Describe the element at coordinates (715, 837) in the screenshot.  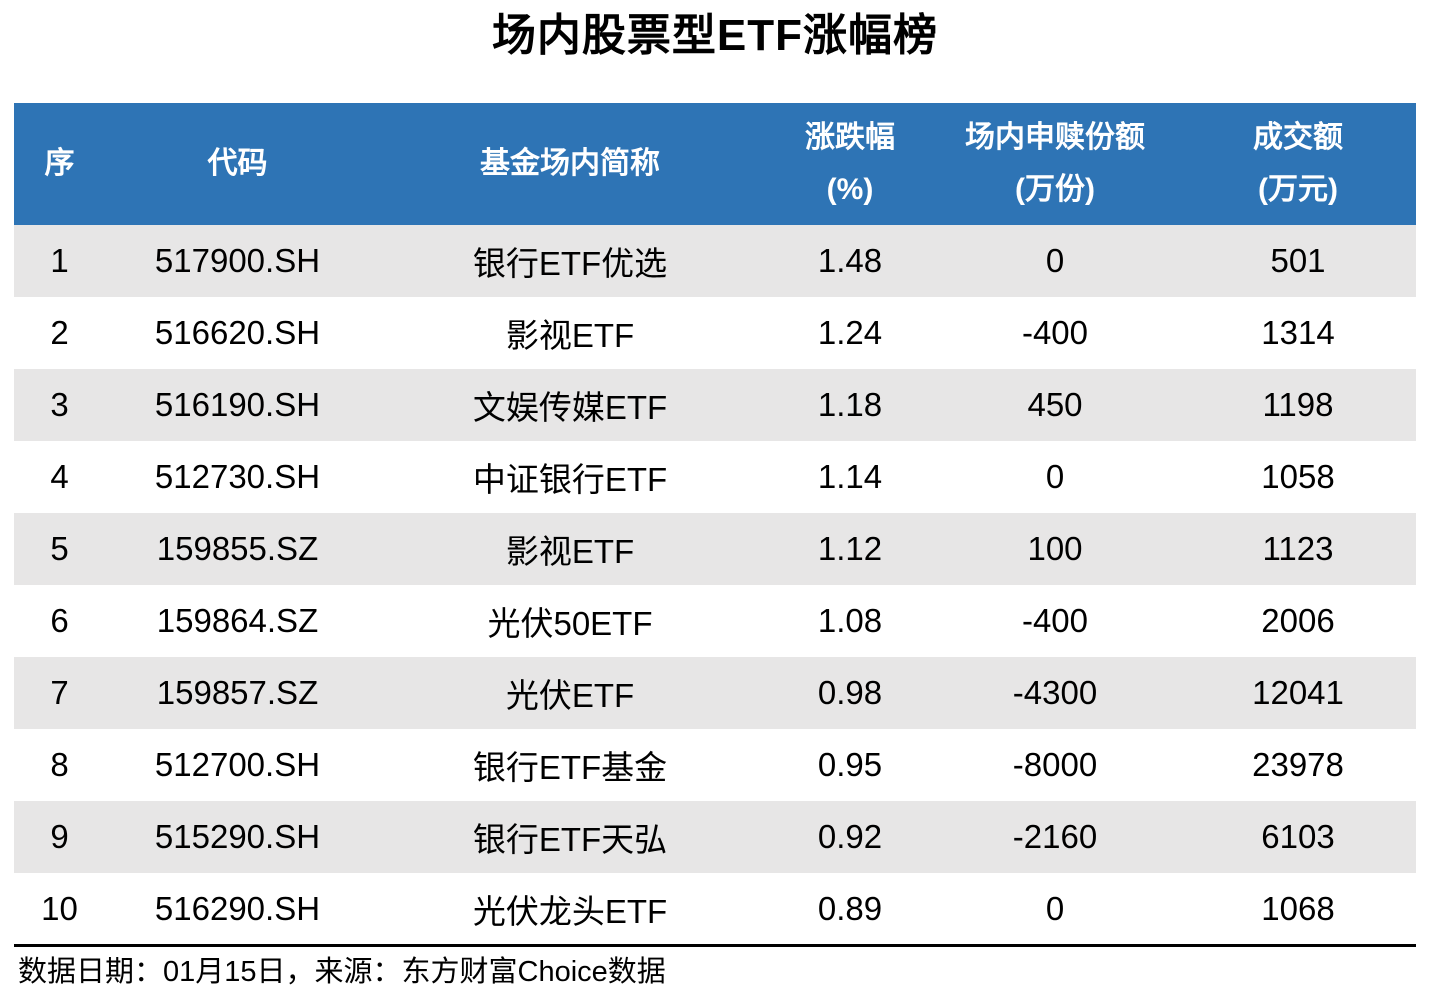
I see `table-row: 9 515290.SH 银行ETF天弘 0.92 -2160 6103` at that location.